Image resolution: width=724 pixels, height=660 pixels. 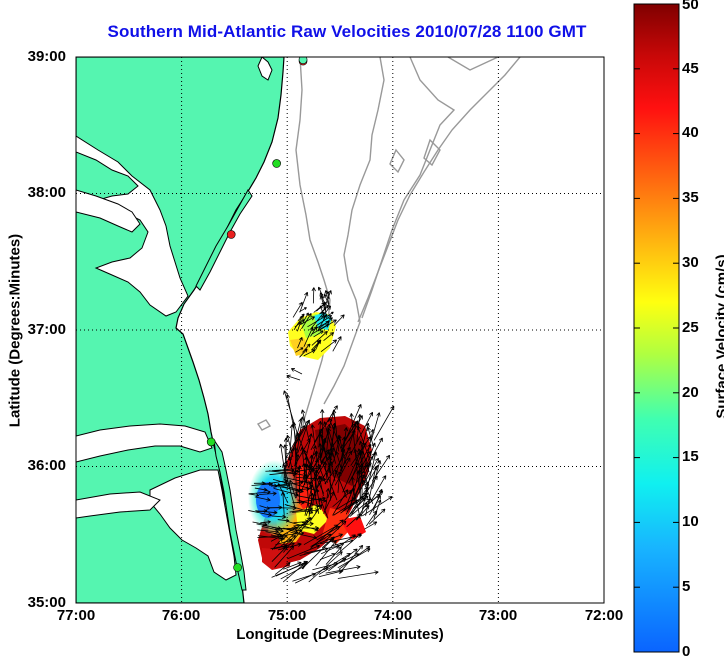 What do you see at coordinates (393, 615) in the screenshot?
I see `x-tick-label: 74:00` at bounding box center [393, 615].